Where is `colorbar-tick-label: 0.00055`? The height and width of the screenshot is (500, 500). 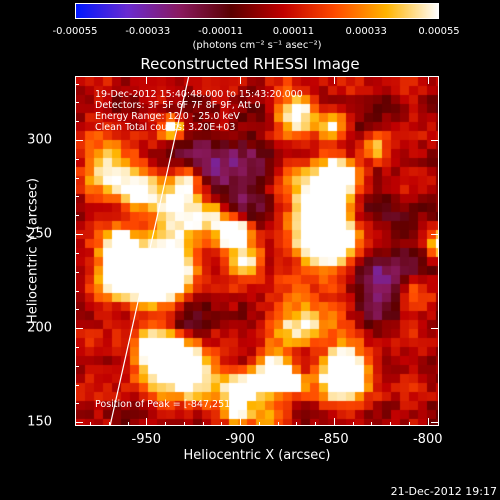 colorbar-tick-label: 0.00055 is located at coordinates (439, 31).